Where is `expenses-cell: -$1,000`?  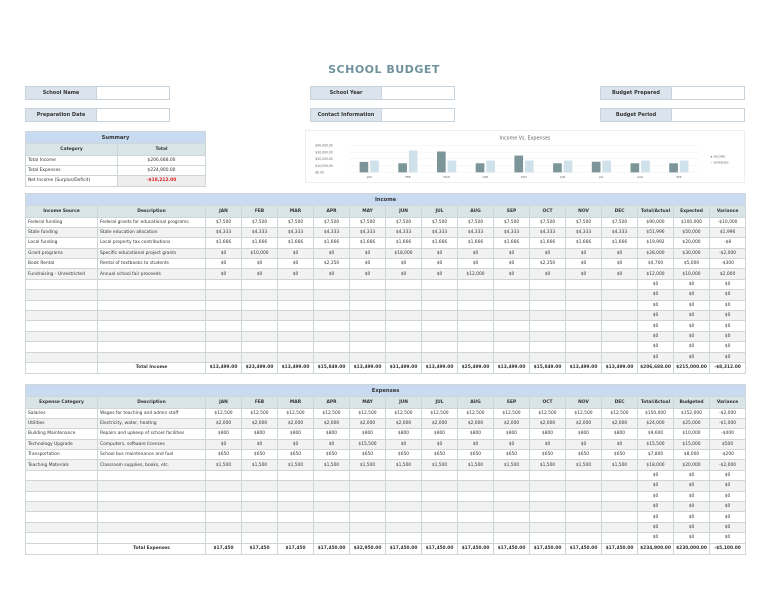 expenses-cell: -$1,000 is located at coordinates (727, 423).